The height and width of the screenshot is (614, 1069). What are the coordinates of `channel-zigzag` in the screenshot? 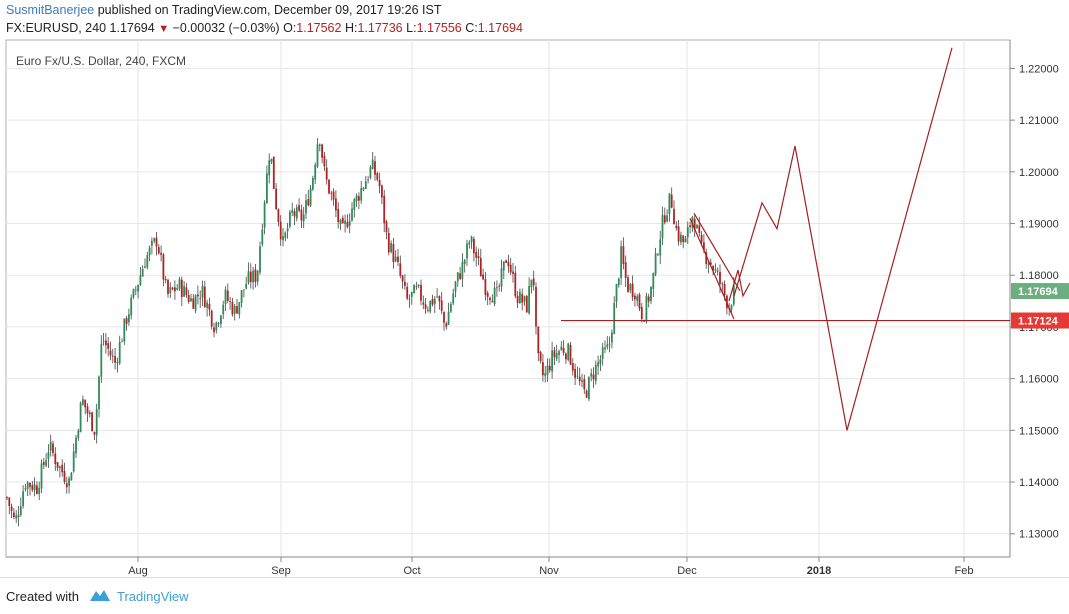 It's located at (739, 285).